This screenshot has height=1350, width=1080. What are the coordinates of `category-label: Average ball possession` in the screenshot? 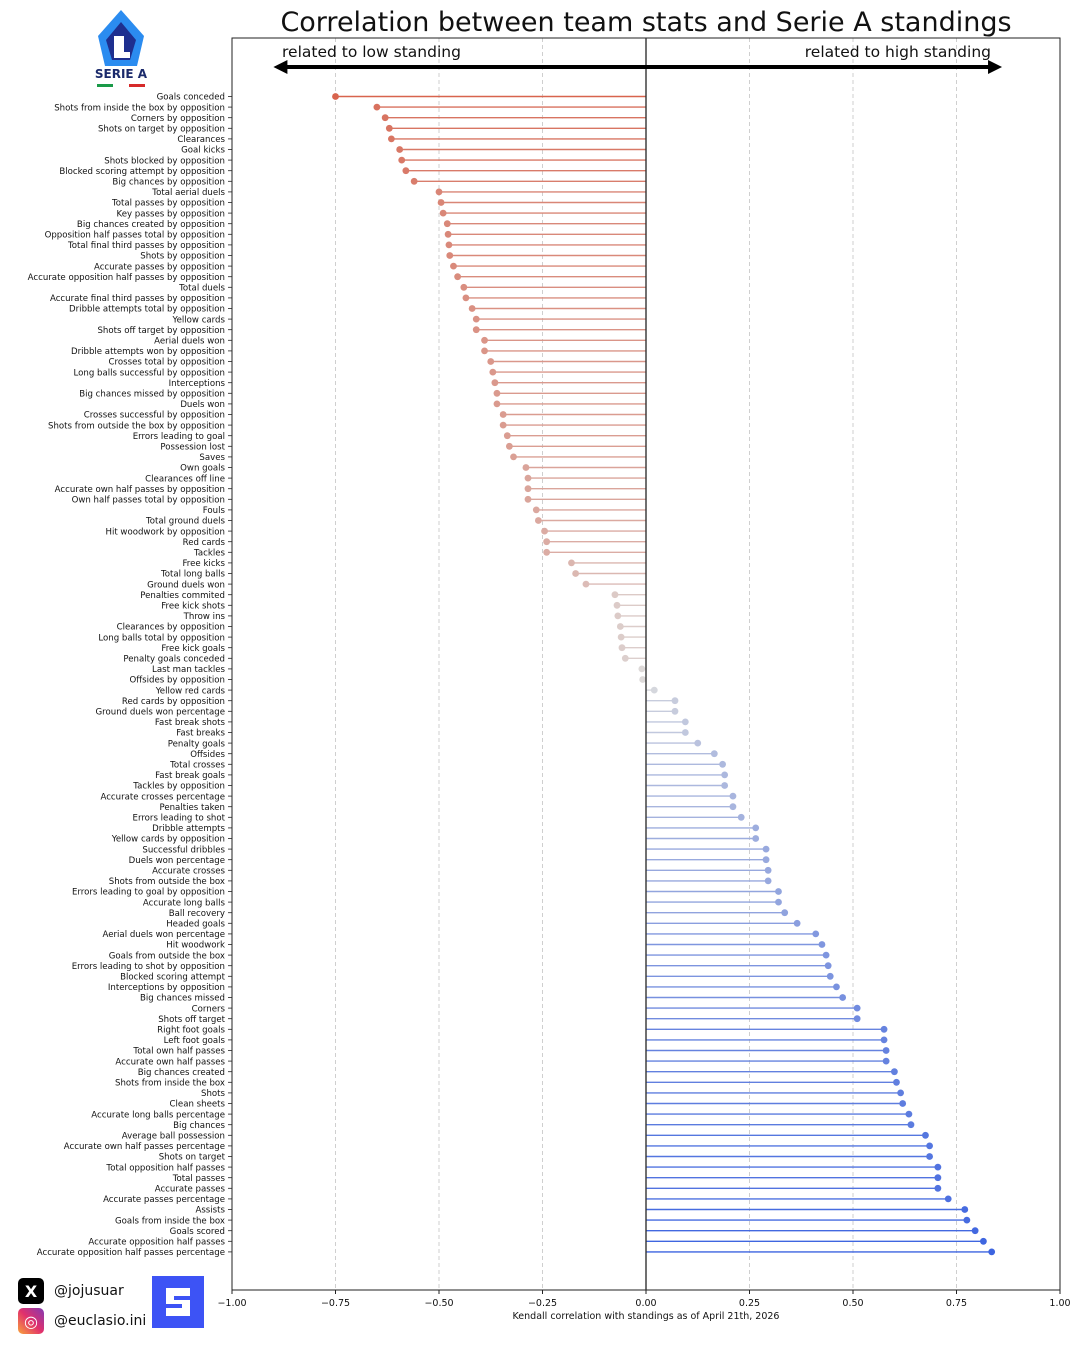 It's located at (173, 1137).